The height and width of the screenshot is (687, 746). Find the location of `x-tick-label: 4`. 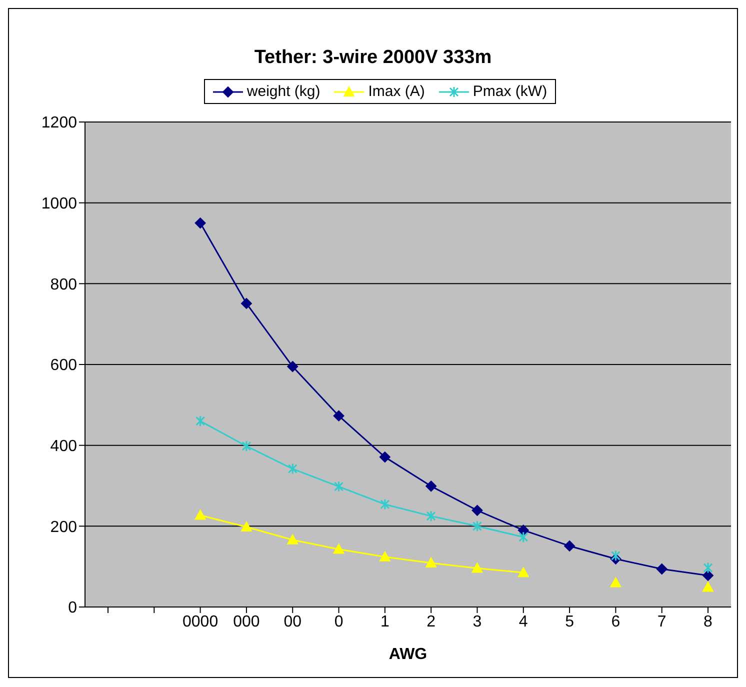

x-tick-label: 4 is located at coordinates (523, 621).